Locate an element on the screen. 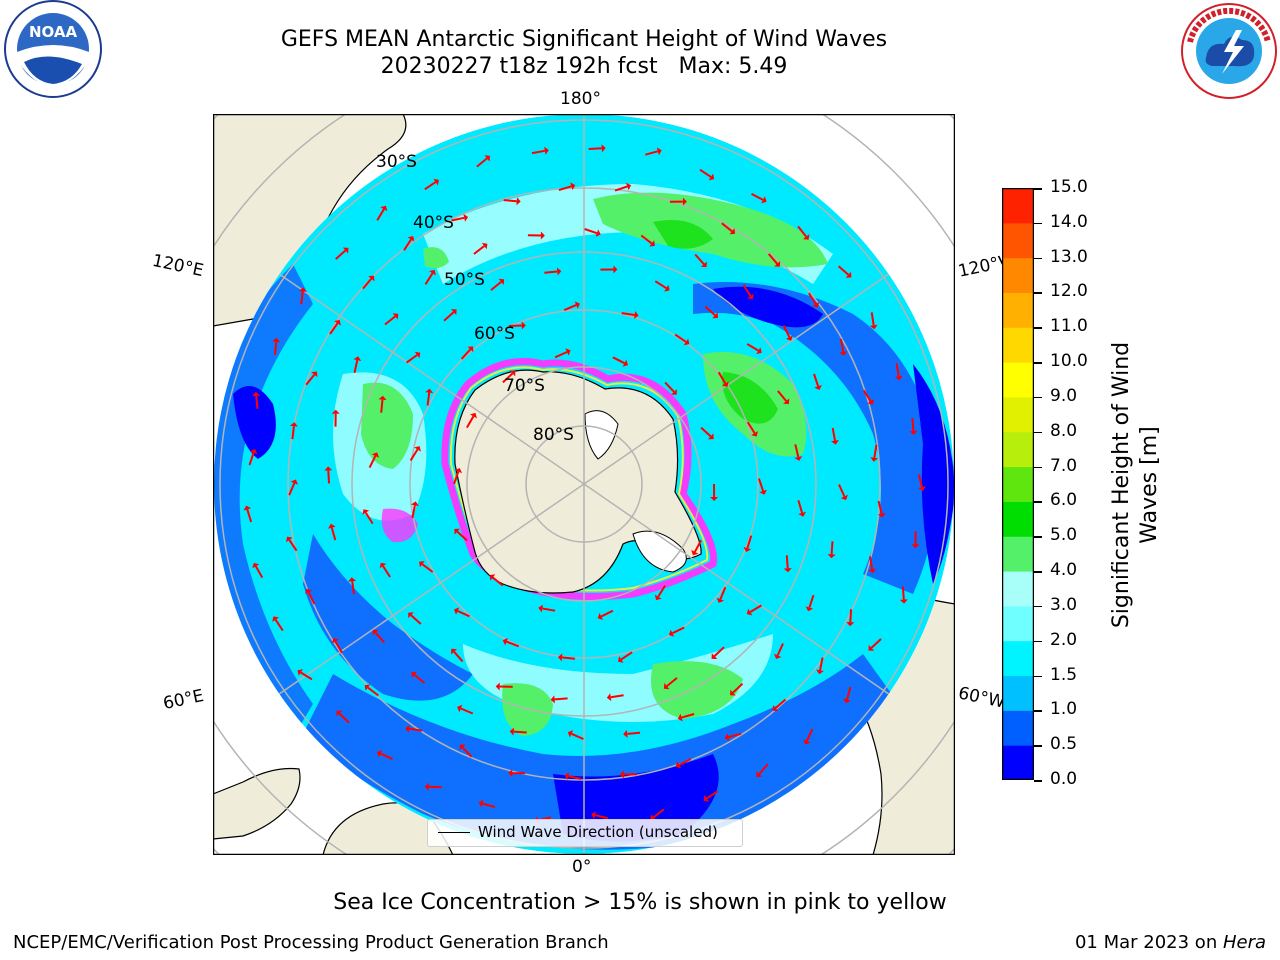  colorbar-tick-label: 0.5 is located at coordinates (1064, 744).